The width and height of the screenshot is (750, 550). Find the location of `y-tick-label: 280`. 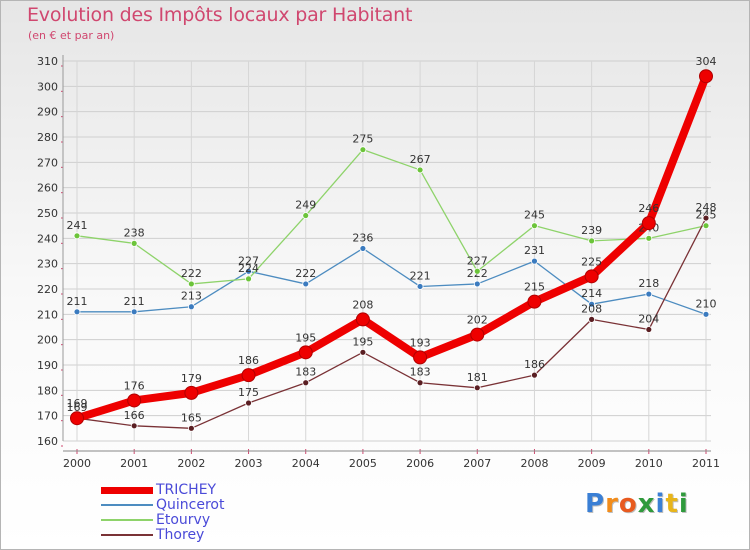

y-tick-label: 280 is located at coordinates (47, 137).